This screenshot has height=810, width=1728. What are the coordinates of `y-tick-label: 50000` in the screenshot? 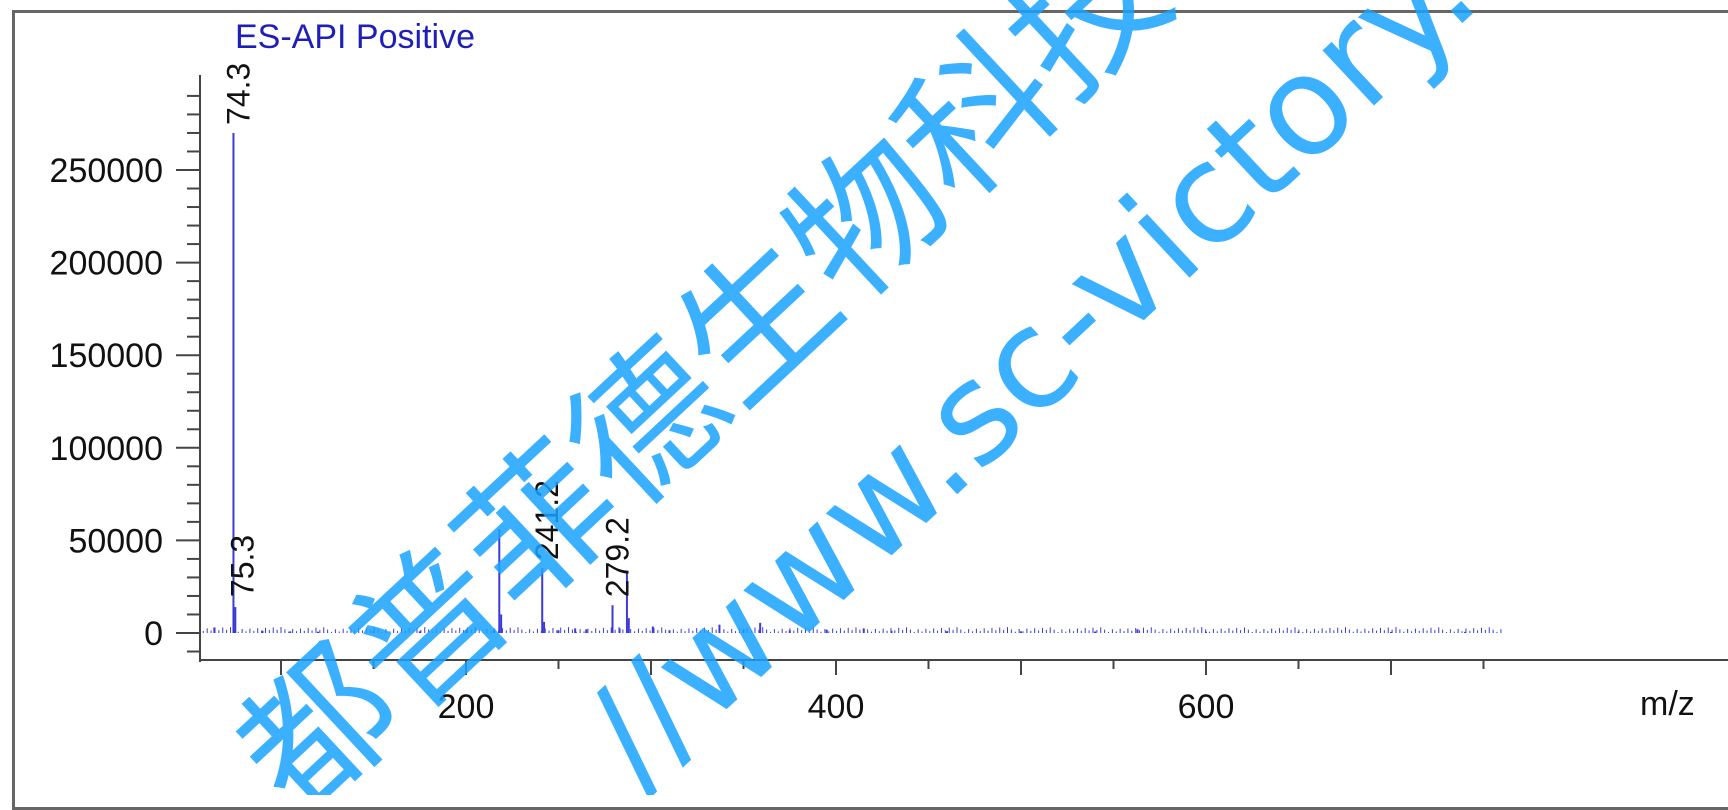 It's located at (115, 541).